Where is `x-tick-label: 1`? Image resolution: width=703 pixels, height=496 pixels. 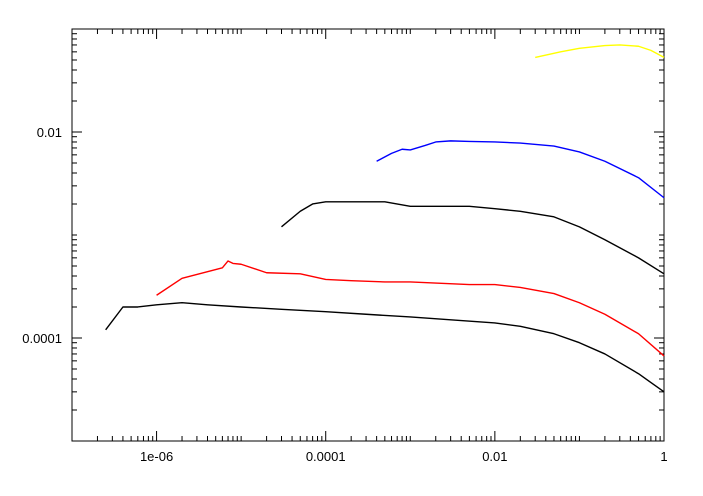 x-tick-label: 1 is located at coordinates (663, 456).